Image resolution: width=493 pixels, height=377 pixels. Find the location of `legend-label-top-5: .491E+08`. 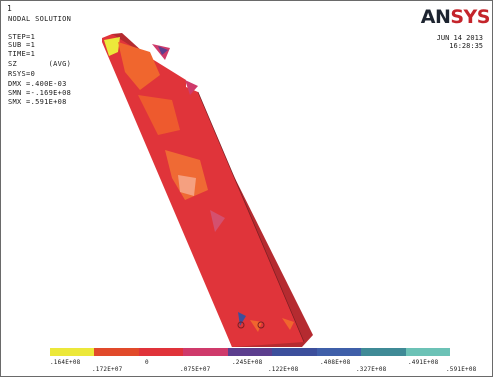

legend-label-top-5: .491E+08 is located at coordinates (423, 362).